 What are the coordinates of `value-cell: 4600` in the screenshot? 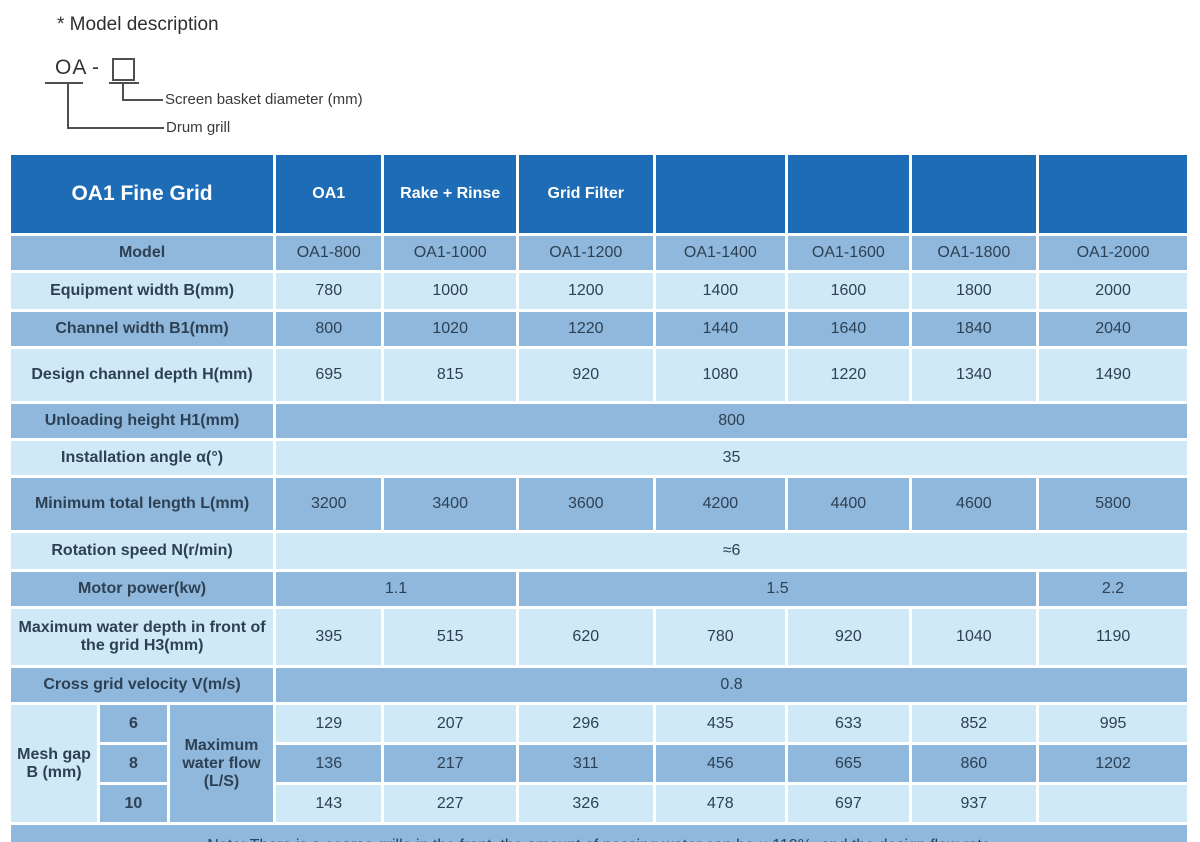 It's located at (974, 504).